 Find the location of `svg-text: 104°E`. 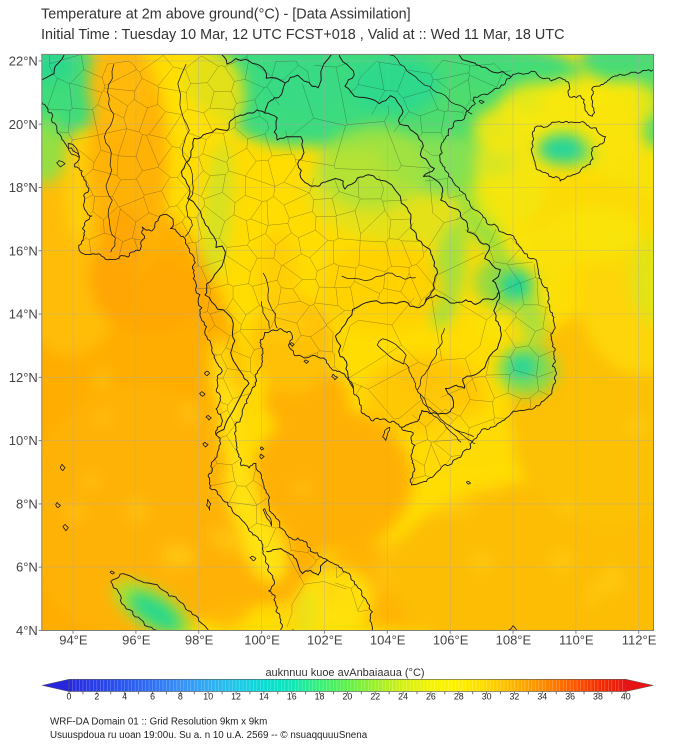

svg-text: 104°E is located at coordinates (388, 639).